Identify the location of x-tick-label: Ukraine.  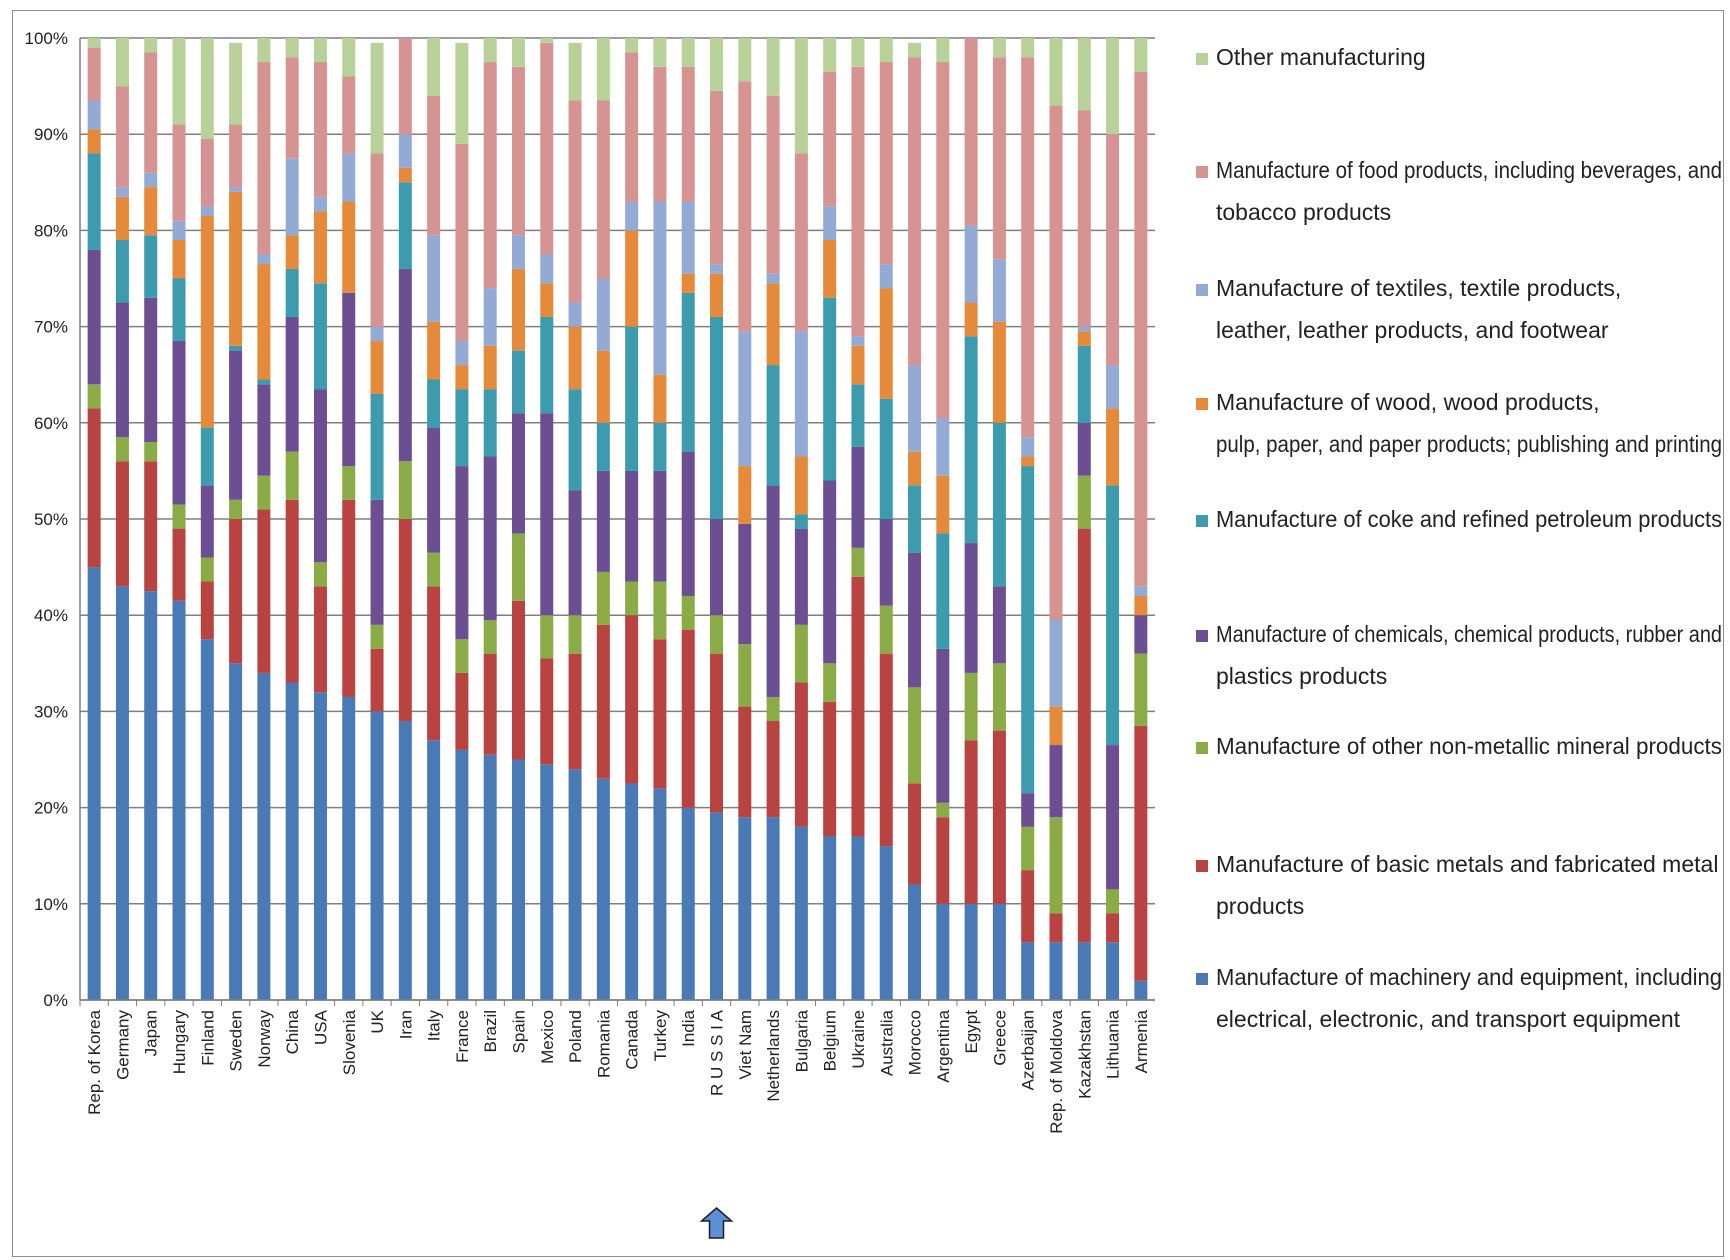
(858, 1039).